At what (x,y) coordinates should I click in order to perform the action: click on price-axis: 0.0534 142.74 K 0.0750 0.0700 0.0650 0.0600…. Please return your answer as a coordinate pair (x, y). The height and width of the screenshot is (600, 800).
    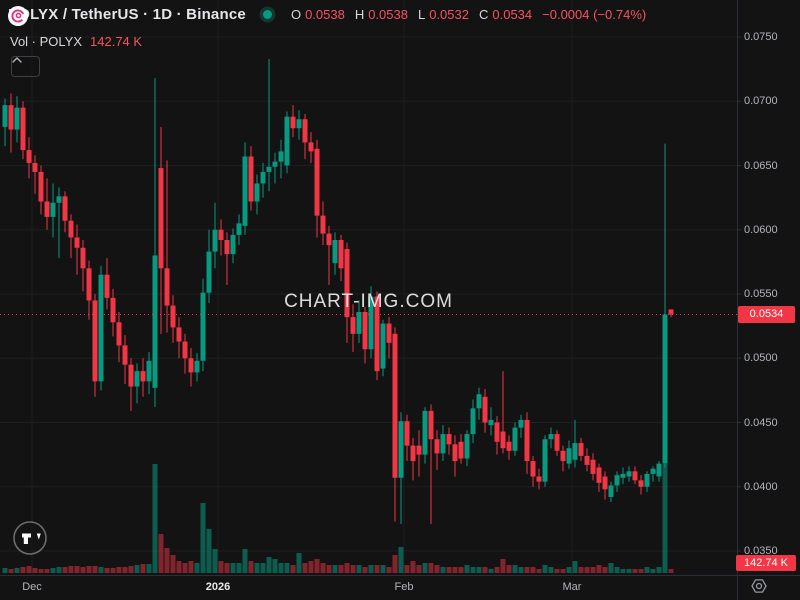
    Looking at the image, I should click on (768, 287).